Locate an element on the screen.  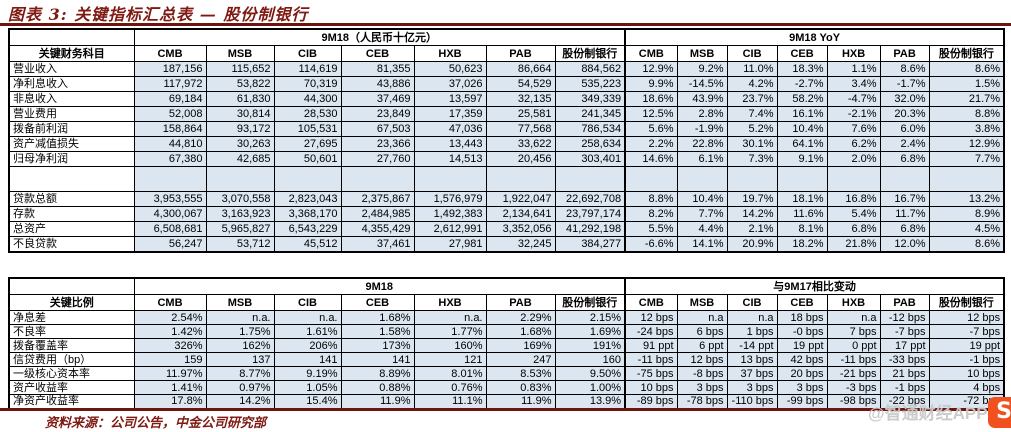
value-cell: -99 bps is located at coordinates (802, 401).